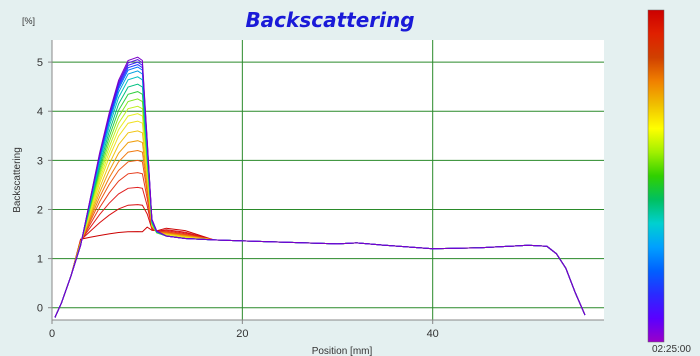 Image resolution: width=700 pixels, height=356 pixels. I want to click on y-unit-label: [%], so click(28, 21).